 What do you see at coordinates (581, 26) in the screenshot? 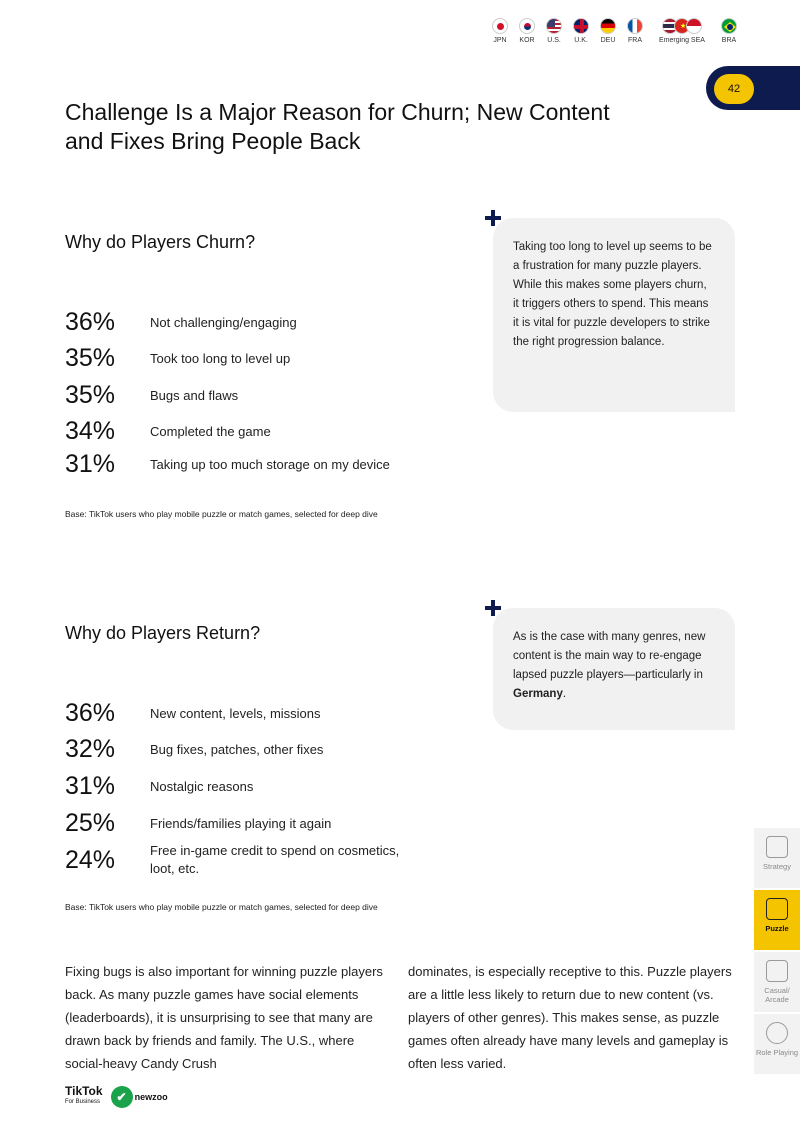
I see `uk-flag-icon` at bounding box center [581, 26].